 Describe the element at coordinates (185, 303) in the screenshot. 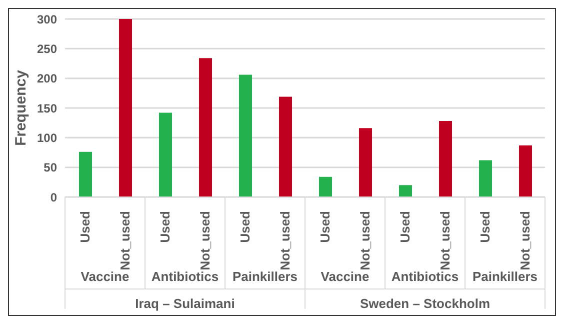

I see `text: Iraq – Sulaimani` at that location.